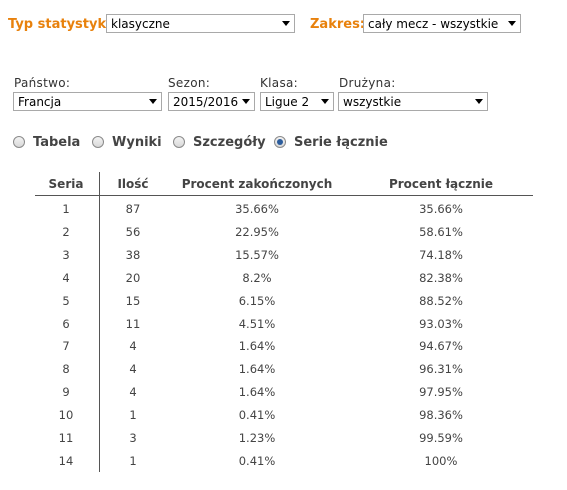  I want to click on class-select: Ligue 2, so click(297, 101).